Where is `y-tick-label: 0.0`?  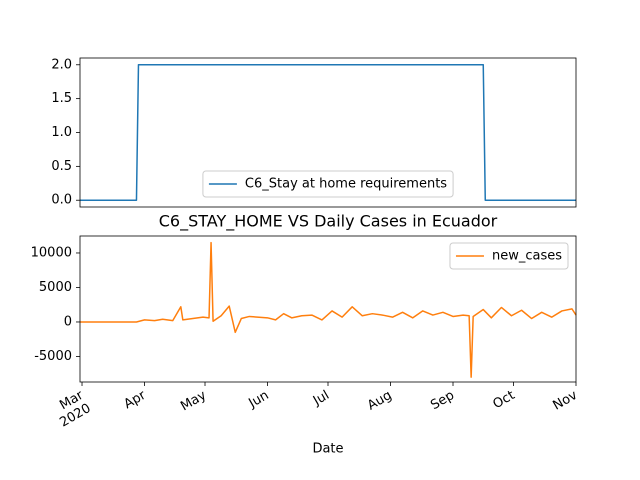 y-tick-label: 0.0 is located at coordinates (61, 200).